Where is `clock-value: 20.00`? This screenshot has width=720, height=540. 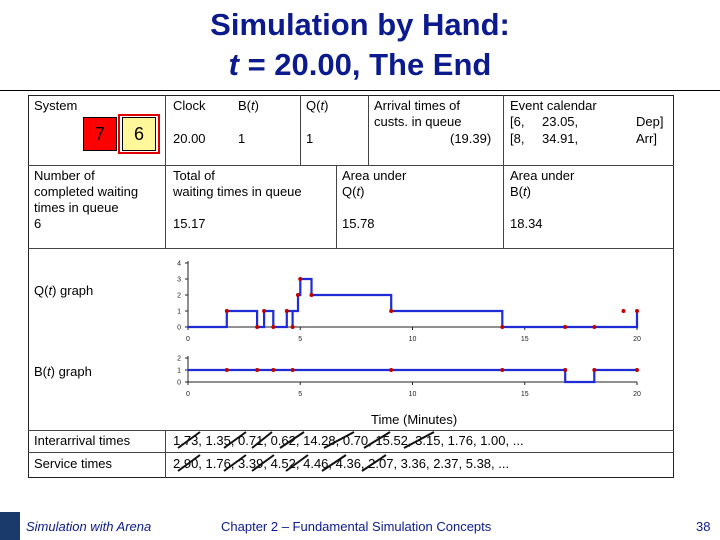
clock-value: 20.00 is located at coordinates (189, 138).